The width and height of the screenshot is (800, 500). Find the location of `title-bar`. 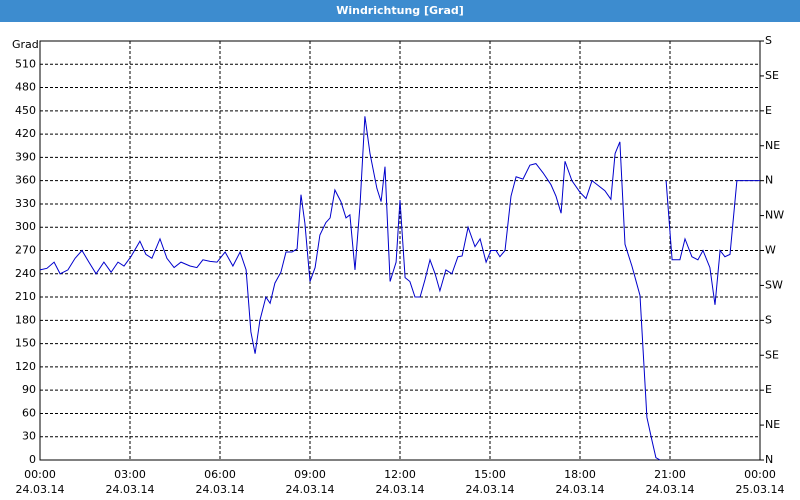

title-bar is located at coordinates (400, 11).